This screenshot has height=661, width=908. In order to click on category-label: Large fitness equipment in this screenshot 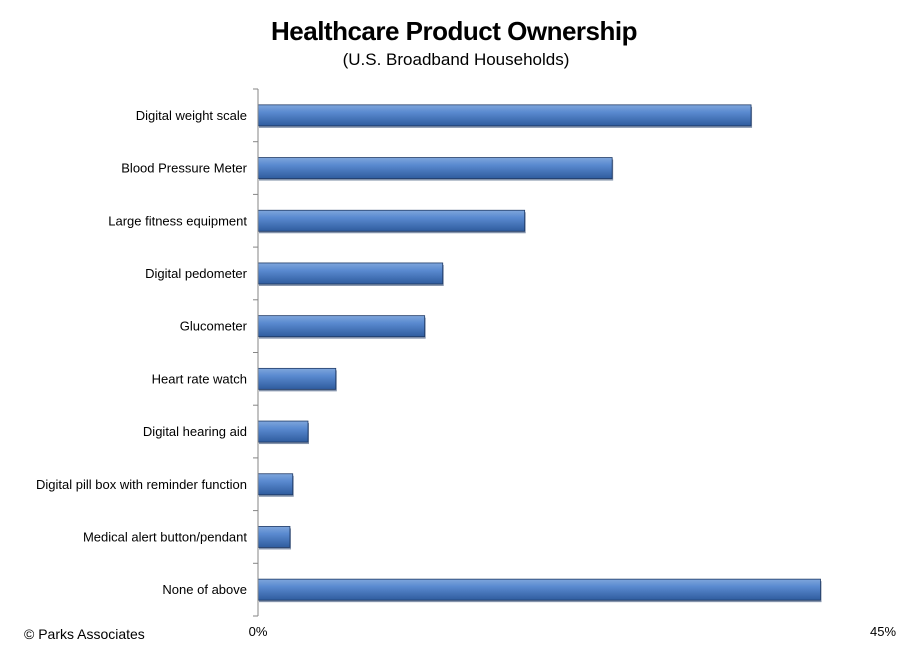, I will do `click(177, 220)`.